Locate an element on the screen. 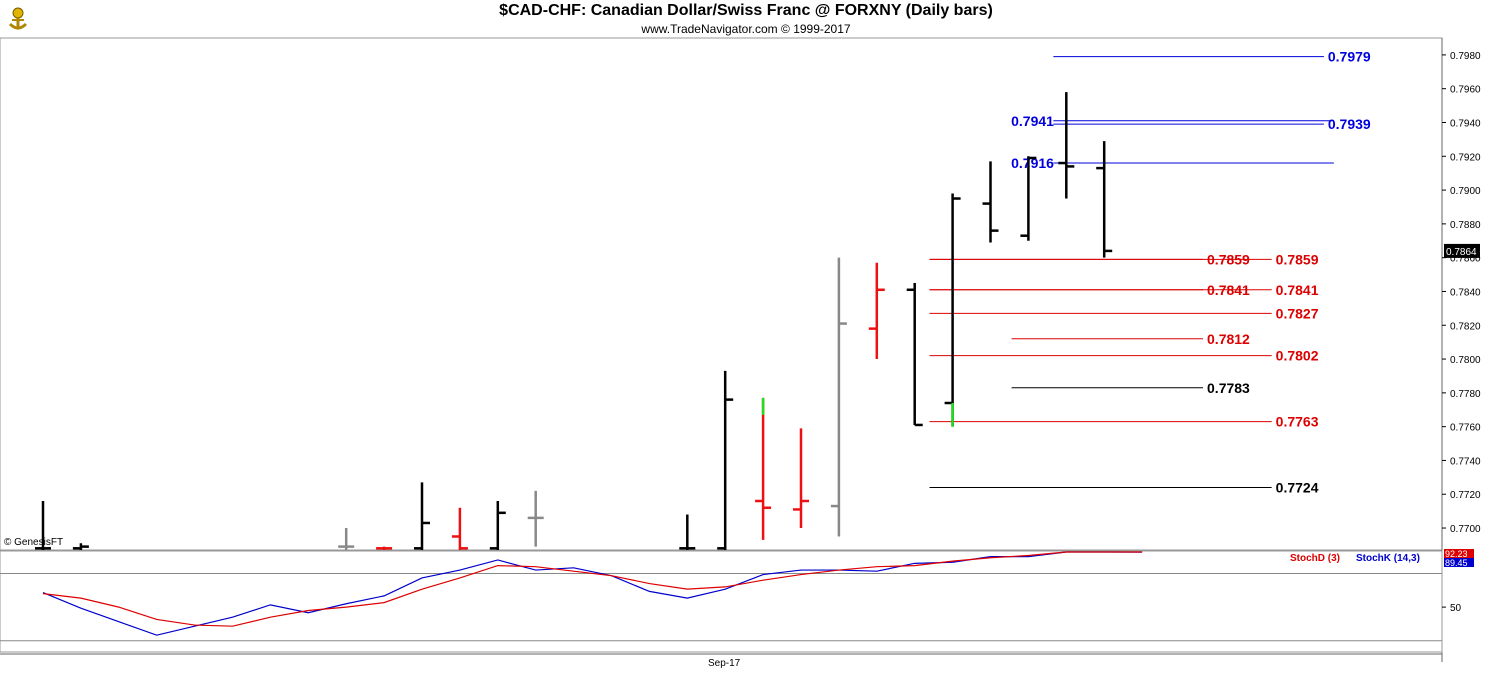 The width and height of the screenshot is (1492, 673). stoch-k-readout: 89.45 is located at coordinates (1456, 563).